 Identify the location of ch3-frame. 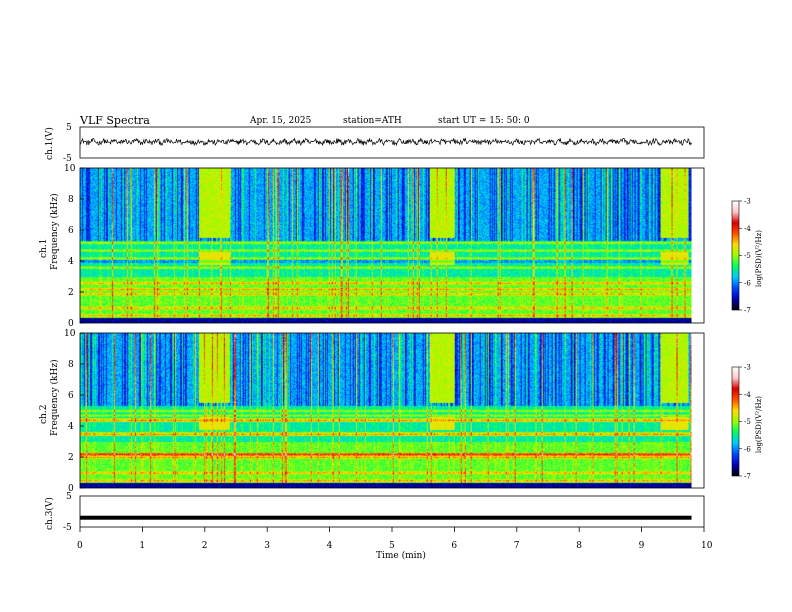
(392, 511).